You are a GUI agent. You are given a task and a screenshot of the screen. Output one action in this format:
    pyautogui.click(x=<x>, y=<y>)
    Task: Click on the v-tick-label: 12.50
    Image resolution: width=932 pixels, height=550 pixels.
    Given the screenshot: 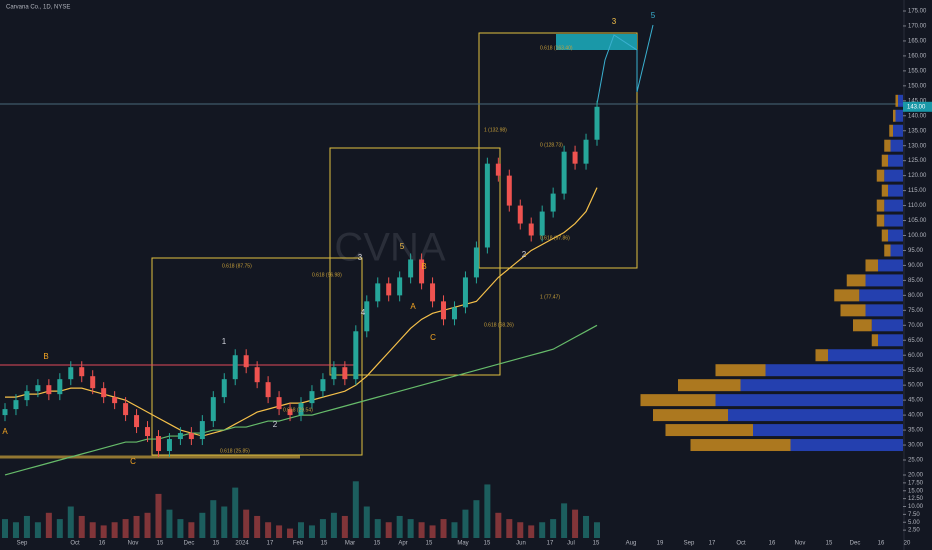 What is the action you would take?
    pyautogui.click(x=916, y=499)
    